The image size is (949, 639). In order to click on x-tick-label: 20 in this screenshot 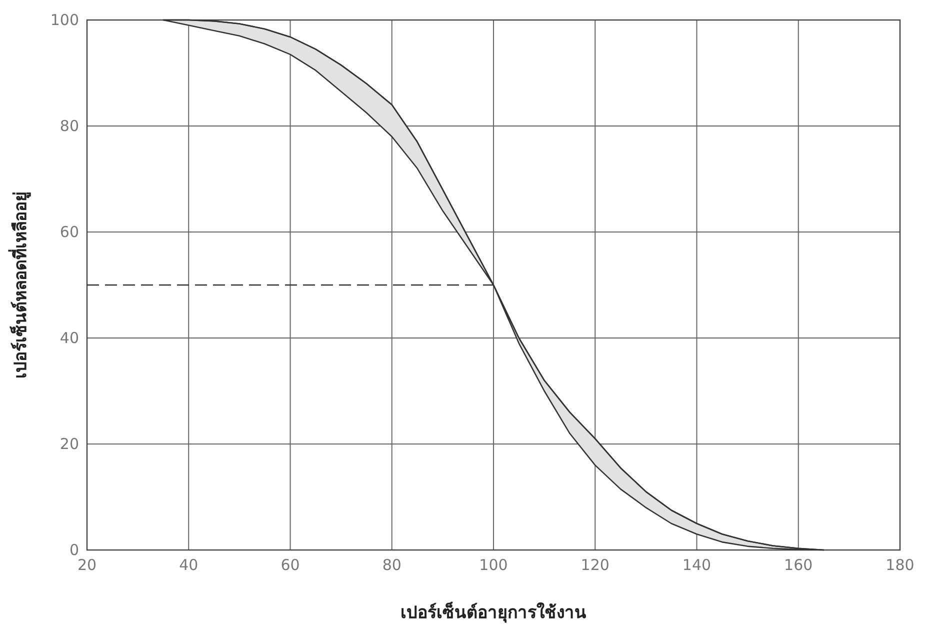, I will do `click(87, 565)`.